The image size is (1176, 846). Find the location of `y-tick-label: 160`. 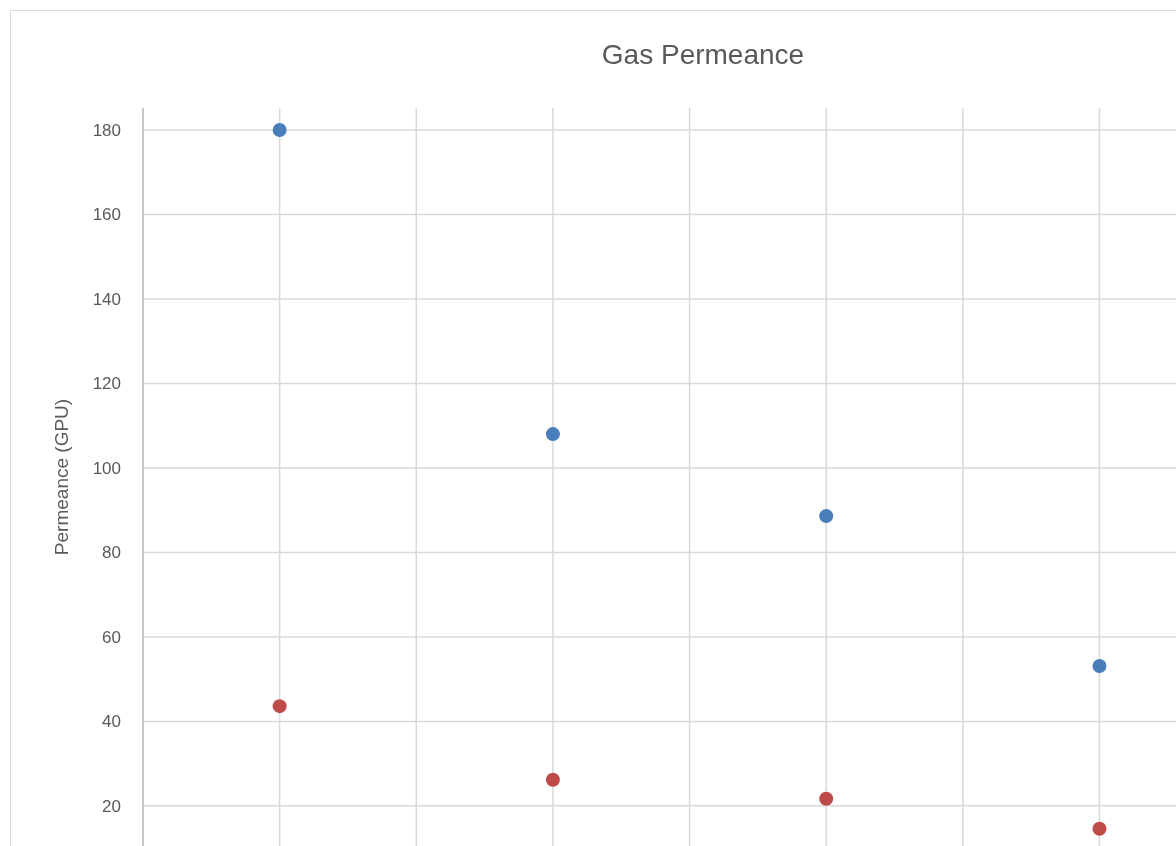

y-tick-label: 160 is located at coordinates (106, 215).